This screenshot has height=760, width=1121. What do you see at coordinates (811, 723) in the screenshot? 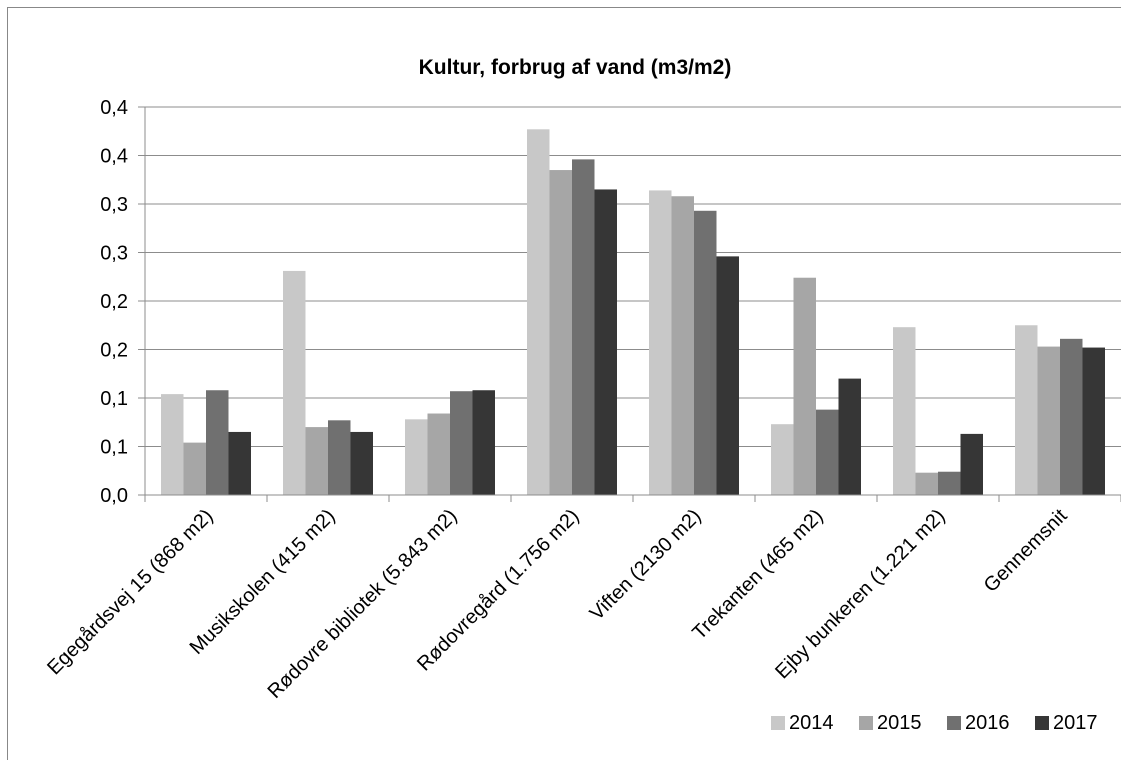
I see `legend-label: 2014` at bounding box center [811, 723].